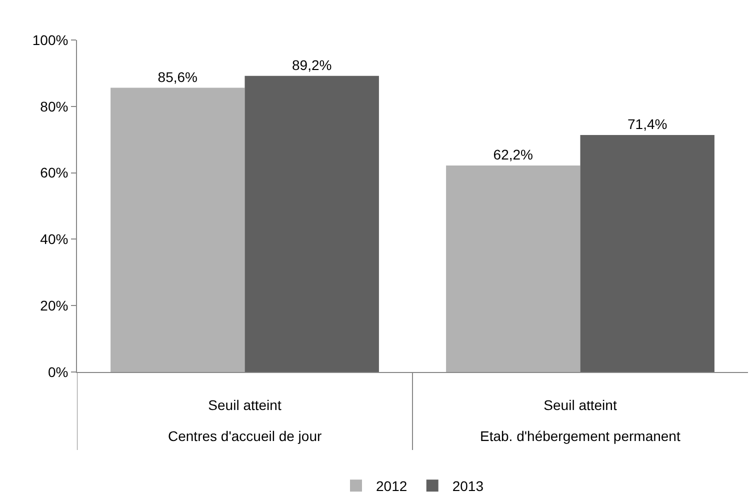 This screenshot has height=498, width=750. What do you see at coordinates (245, 436) in the screenshot?
I see `text: Centres d'accueil de jour` at bounding box center [245, 436].